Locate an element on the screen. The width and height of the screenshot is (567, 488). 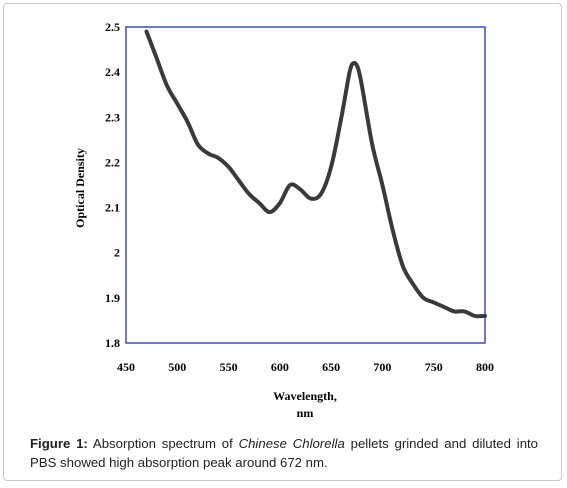
caption-text-before: Absorption spectrum of is located at coordinates (162, 443).